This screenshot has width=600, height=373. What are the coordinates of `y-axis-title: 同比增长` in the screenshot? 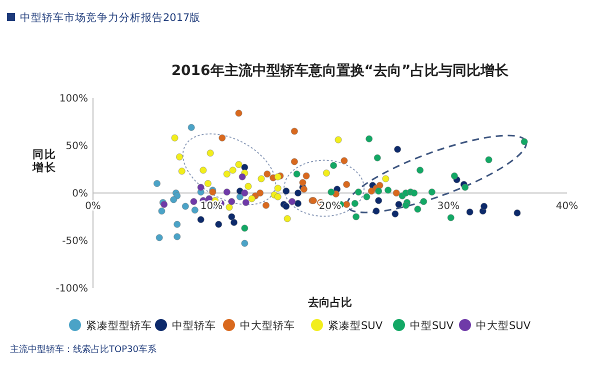 It's located at (44, 161).